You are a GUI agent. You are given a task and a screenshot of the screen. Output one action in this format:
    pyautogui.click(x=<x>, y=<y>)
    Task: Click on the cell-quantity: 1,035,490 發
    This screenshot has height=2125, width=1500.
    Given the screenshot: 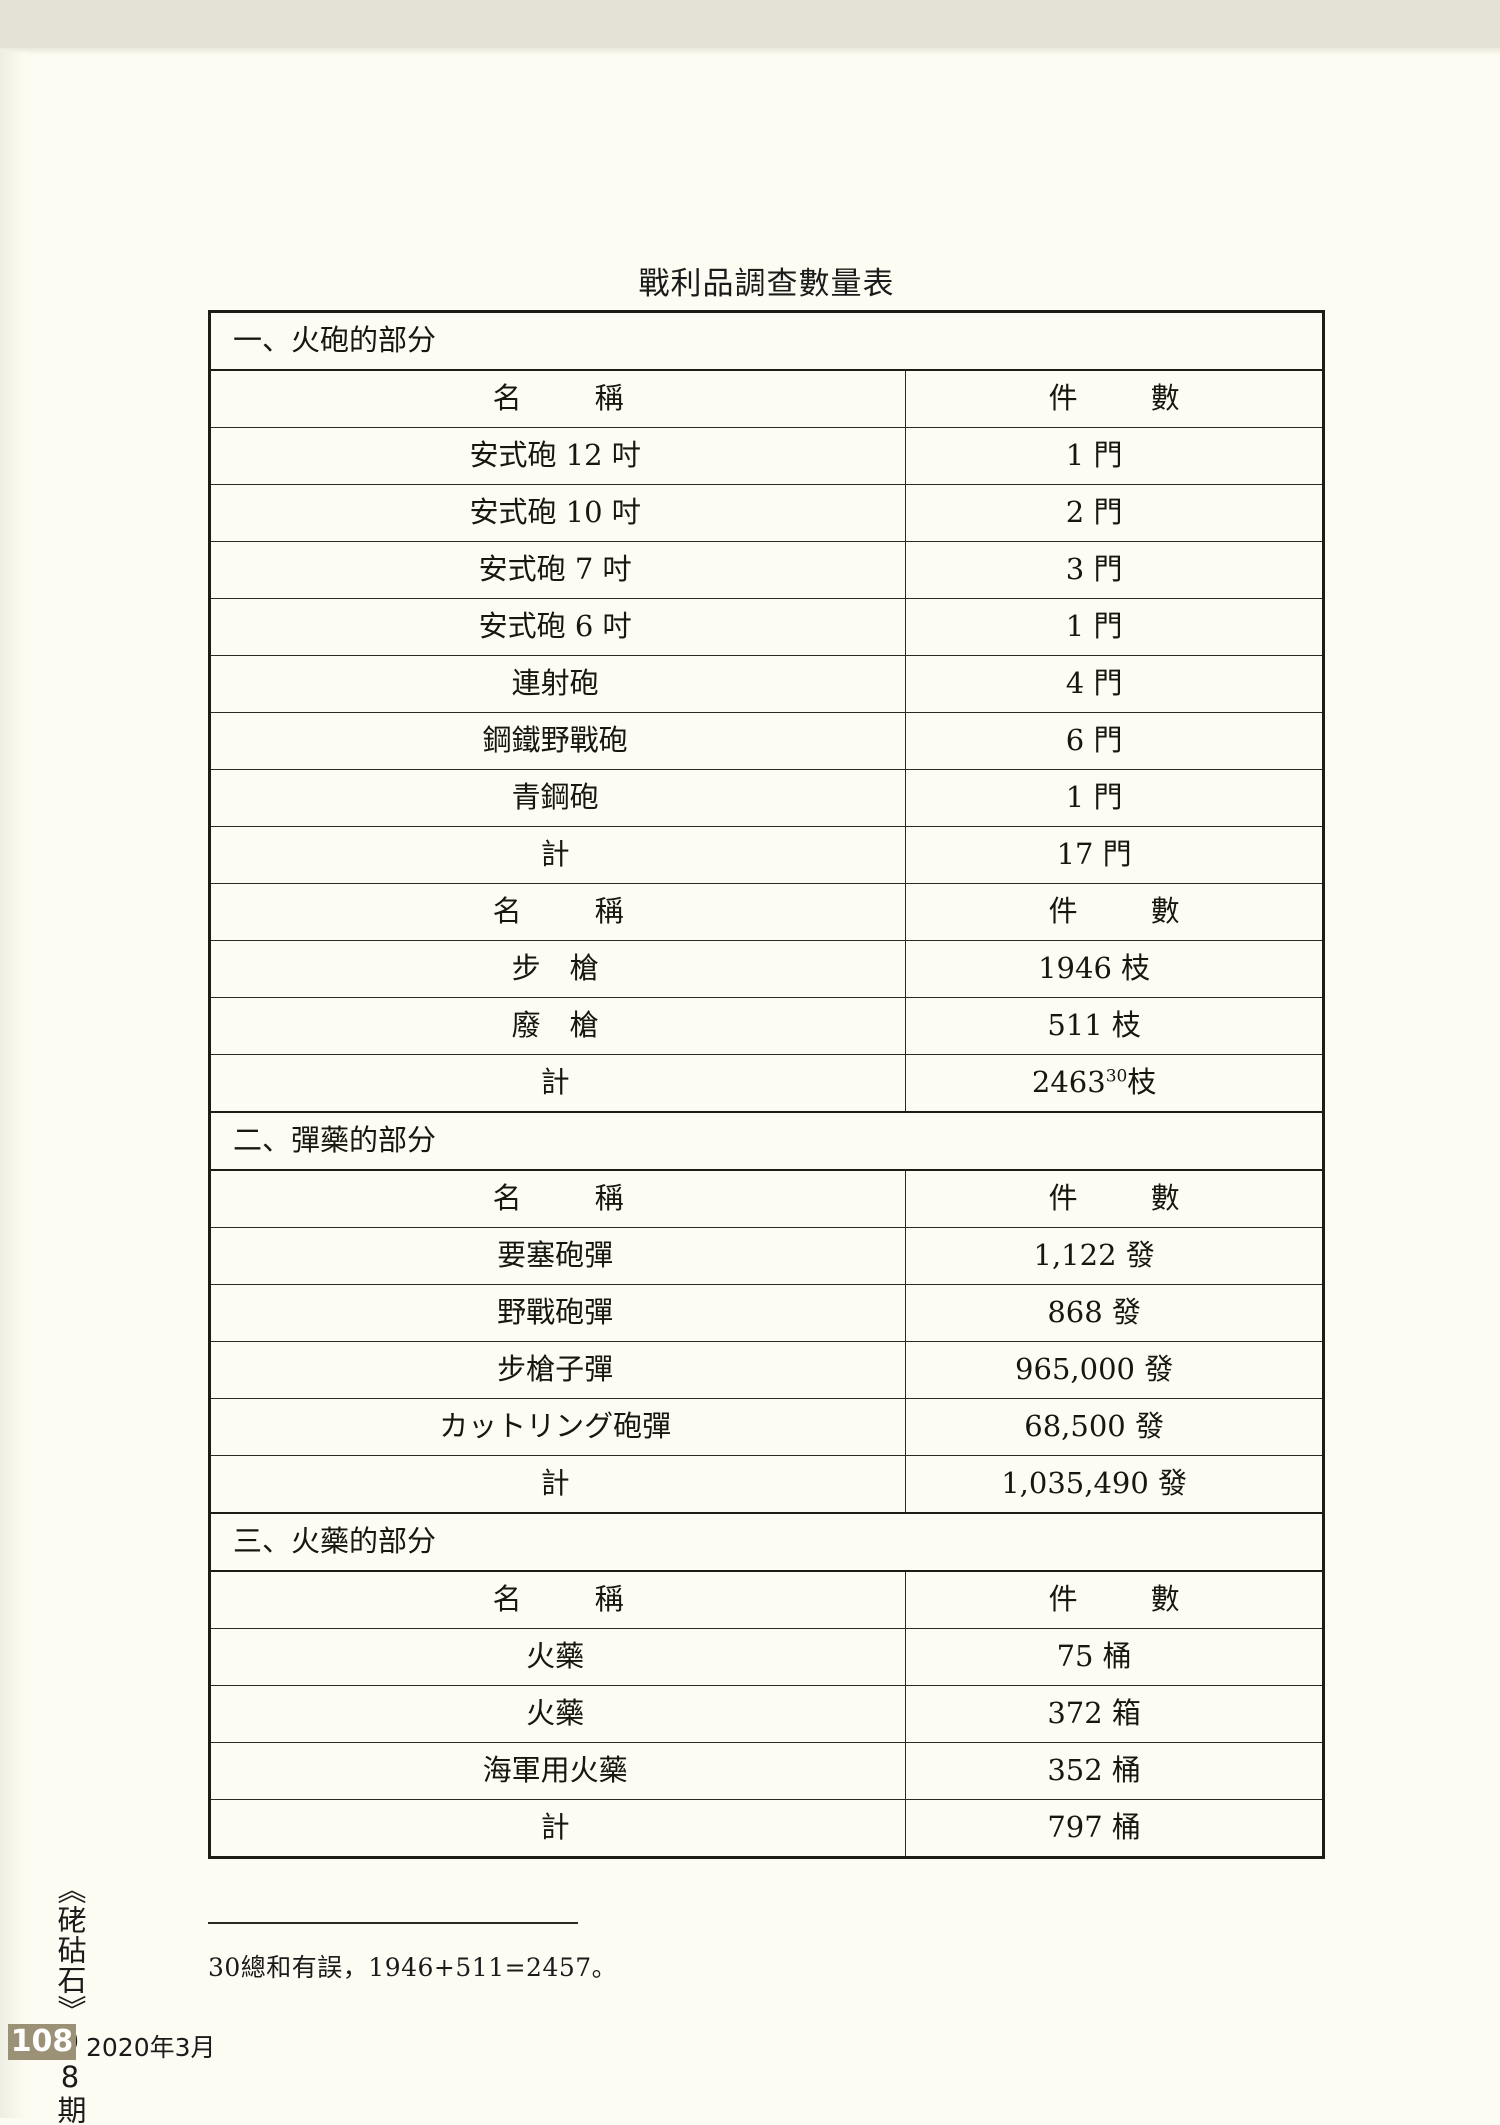 What is the action you would take?
    pyautogui.click(x=1114, y=1484)
    